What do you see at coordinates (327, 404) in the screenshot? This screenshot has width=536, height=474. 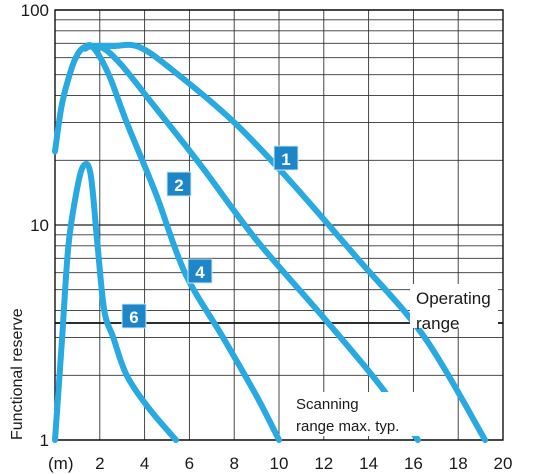 I see `scanning-label-line1: Scanning` at bounding box center [327, 404].